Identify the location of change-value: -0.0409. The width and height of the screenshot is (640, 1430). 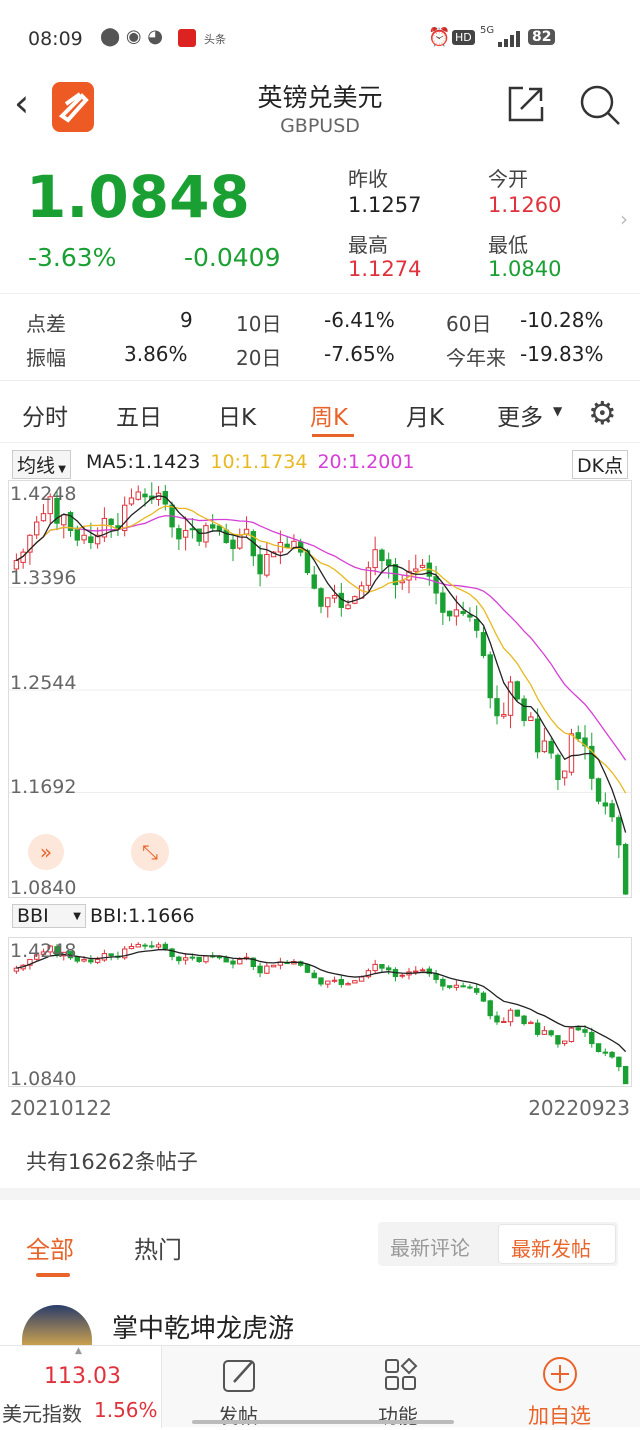
(232, 257).